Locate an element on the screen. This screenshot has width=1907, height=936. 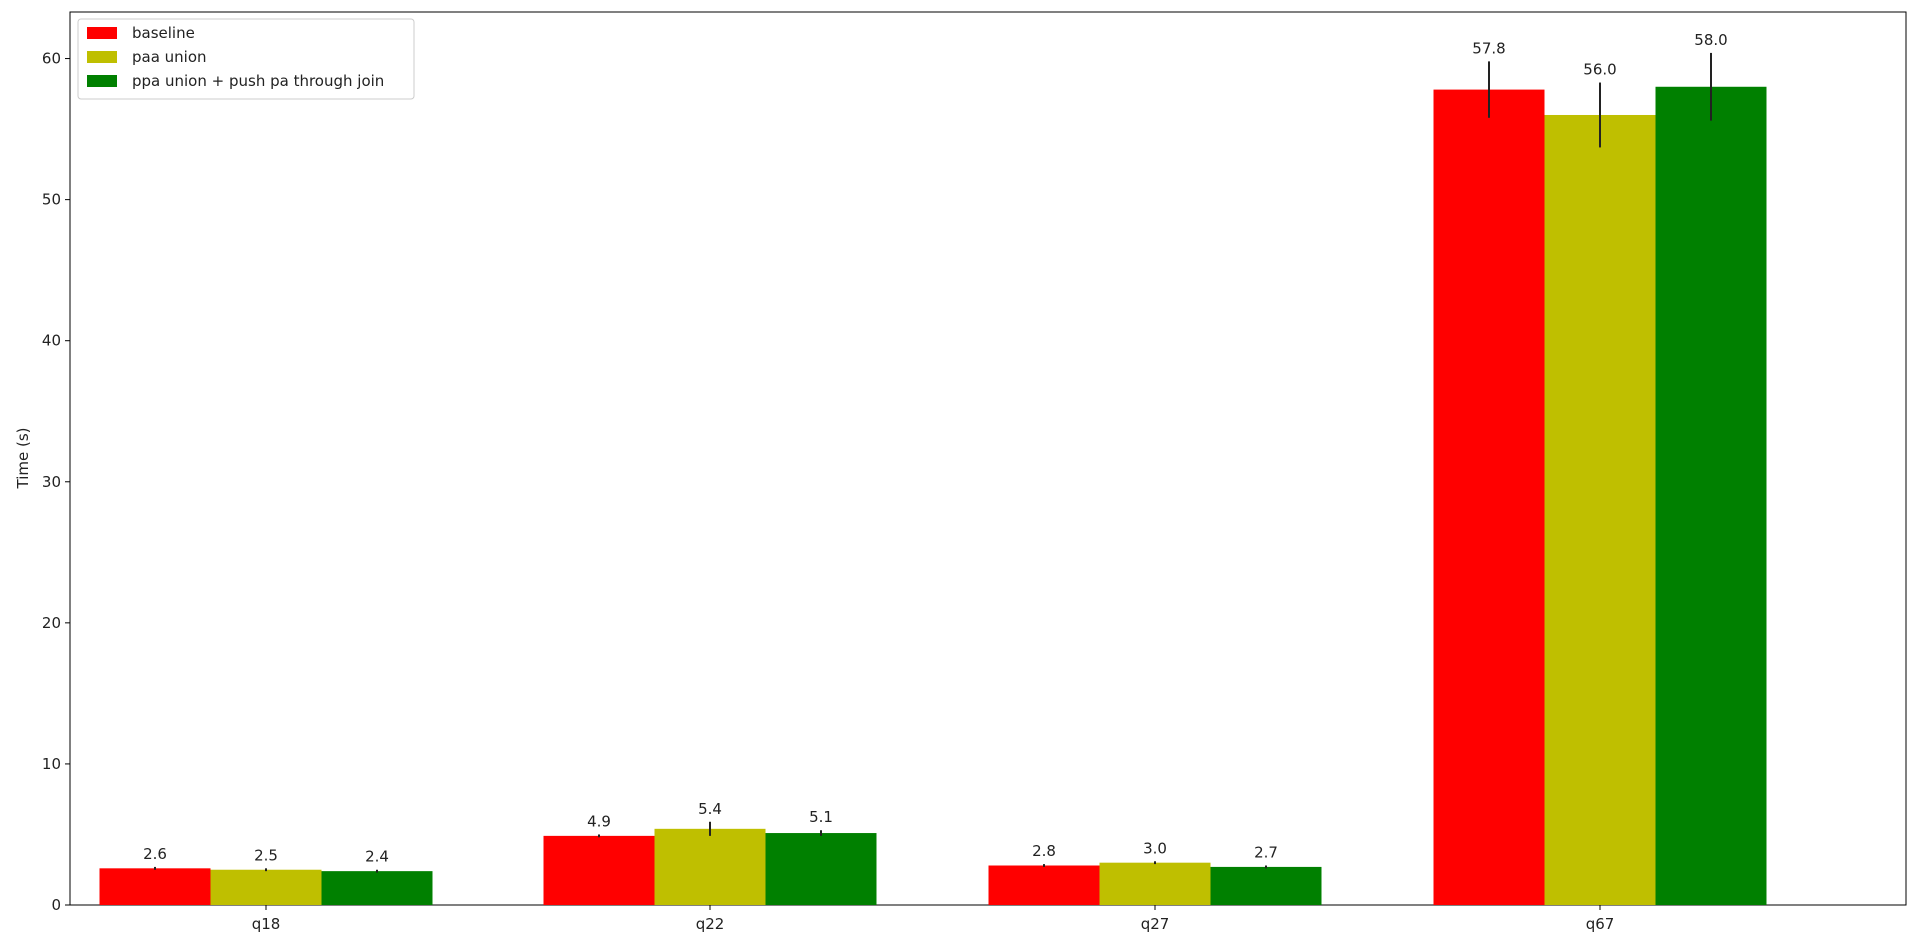
data-label: 5.4 is located at coordinates (710, 809).